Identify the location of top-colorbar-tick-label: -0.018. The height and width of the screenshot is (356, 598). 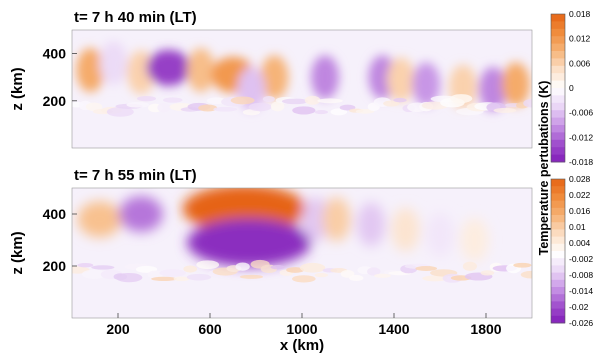
(581, 162).